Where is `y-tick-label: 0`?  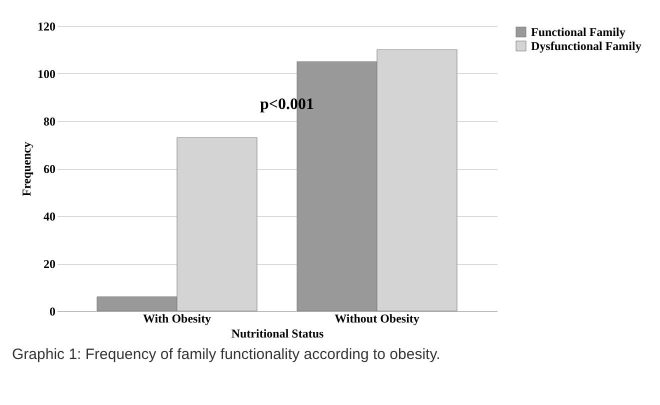 y-tick-label: 0 is located at coordinates (53, 311).